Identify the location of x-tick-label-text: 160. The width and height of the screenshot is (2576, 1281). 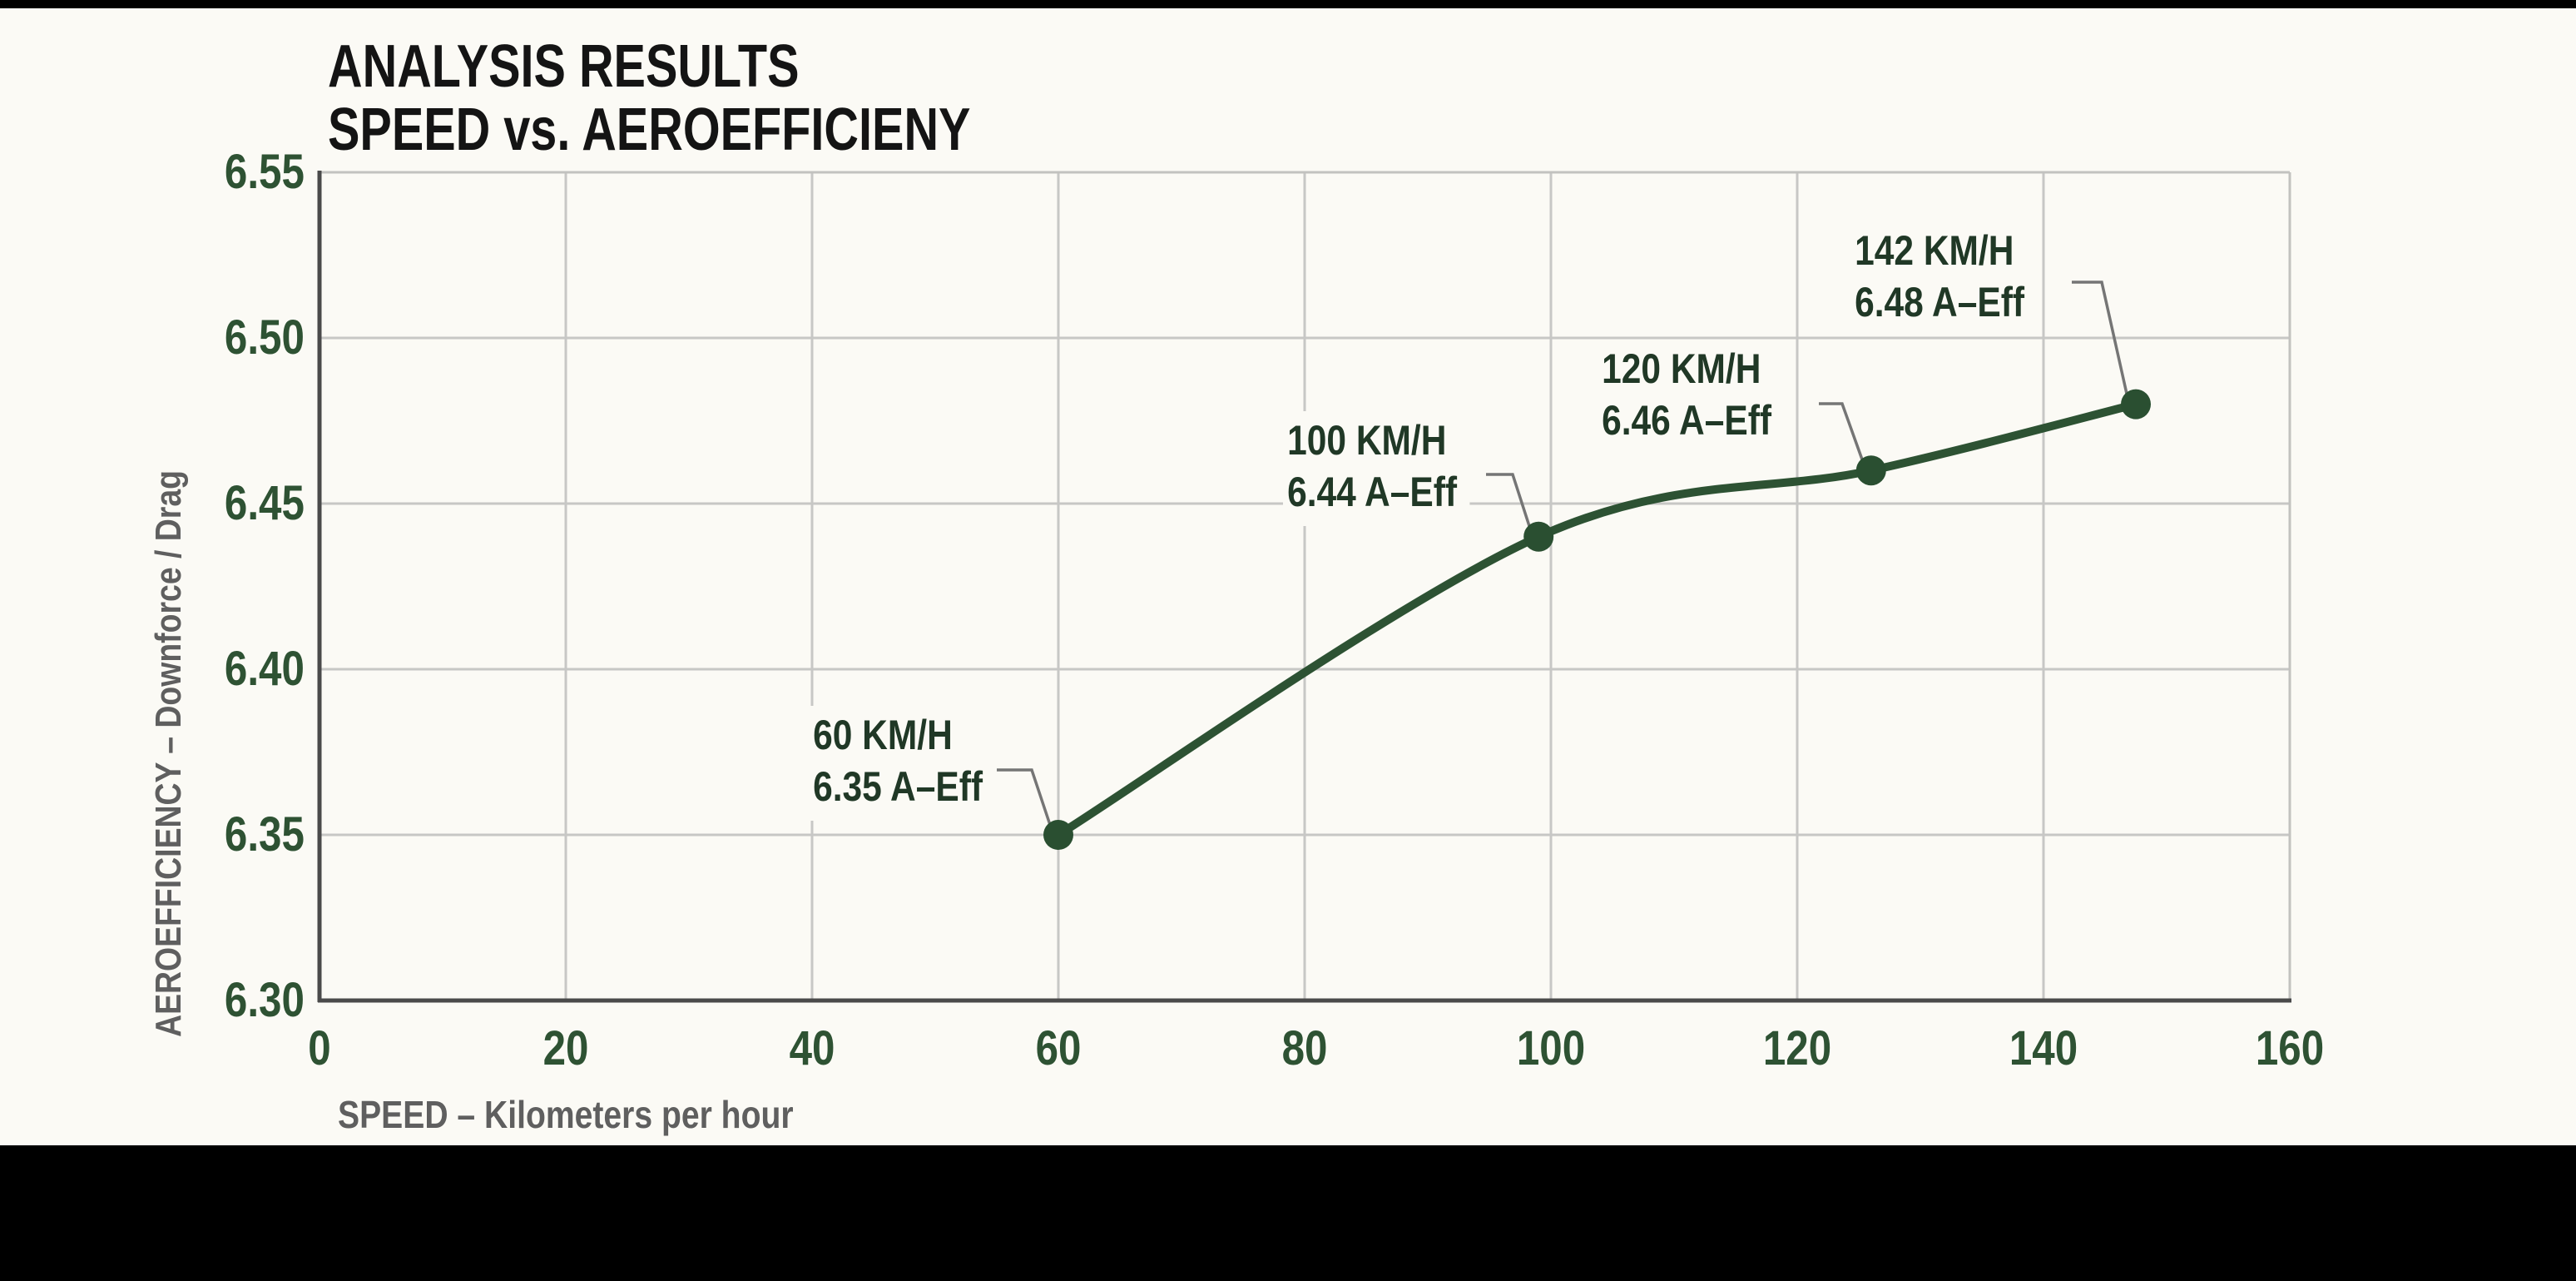
(2290, 1048).